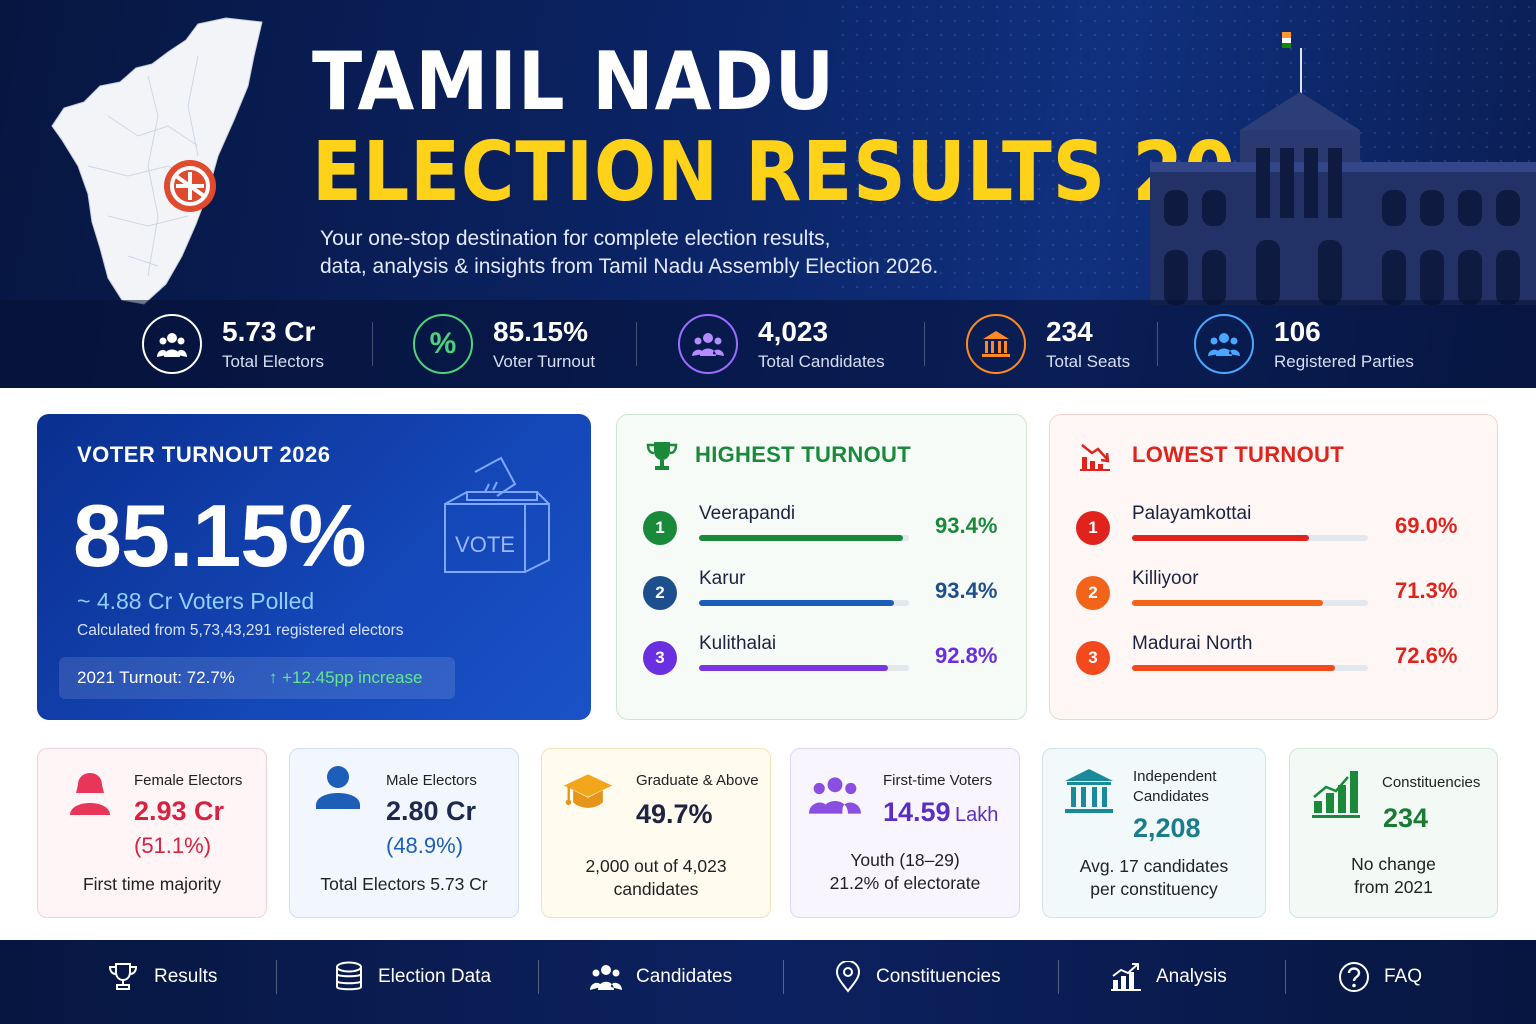 This screenshot has width=1536, height=1024. I want to click on card-foot-line2: 21.2% of electorate, so click(905, 883).